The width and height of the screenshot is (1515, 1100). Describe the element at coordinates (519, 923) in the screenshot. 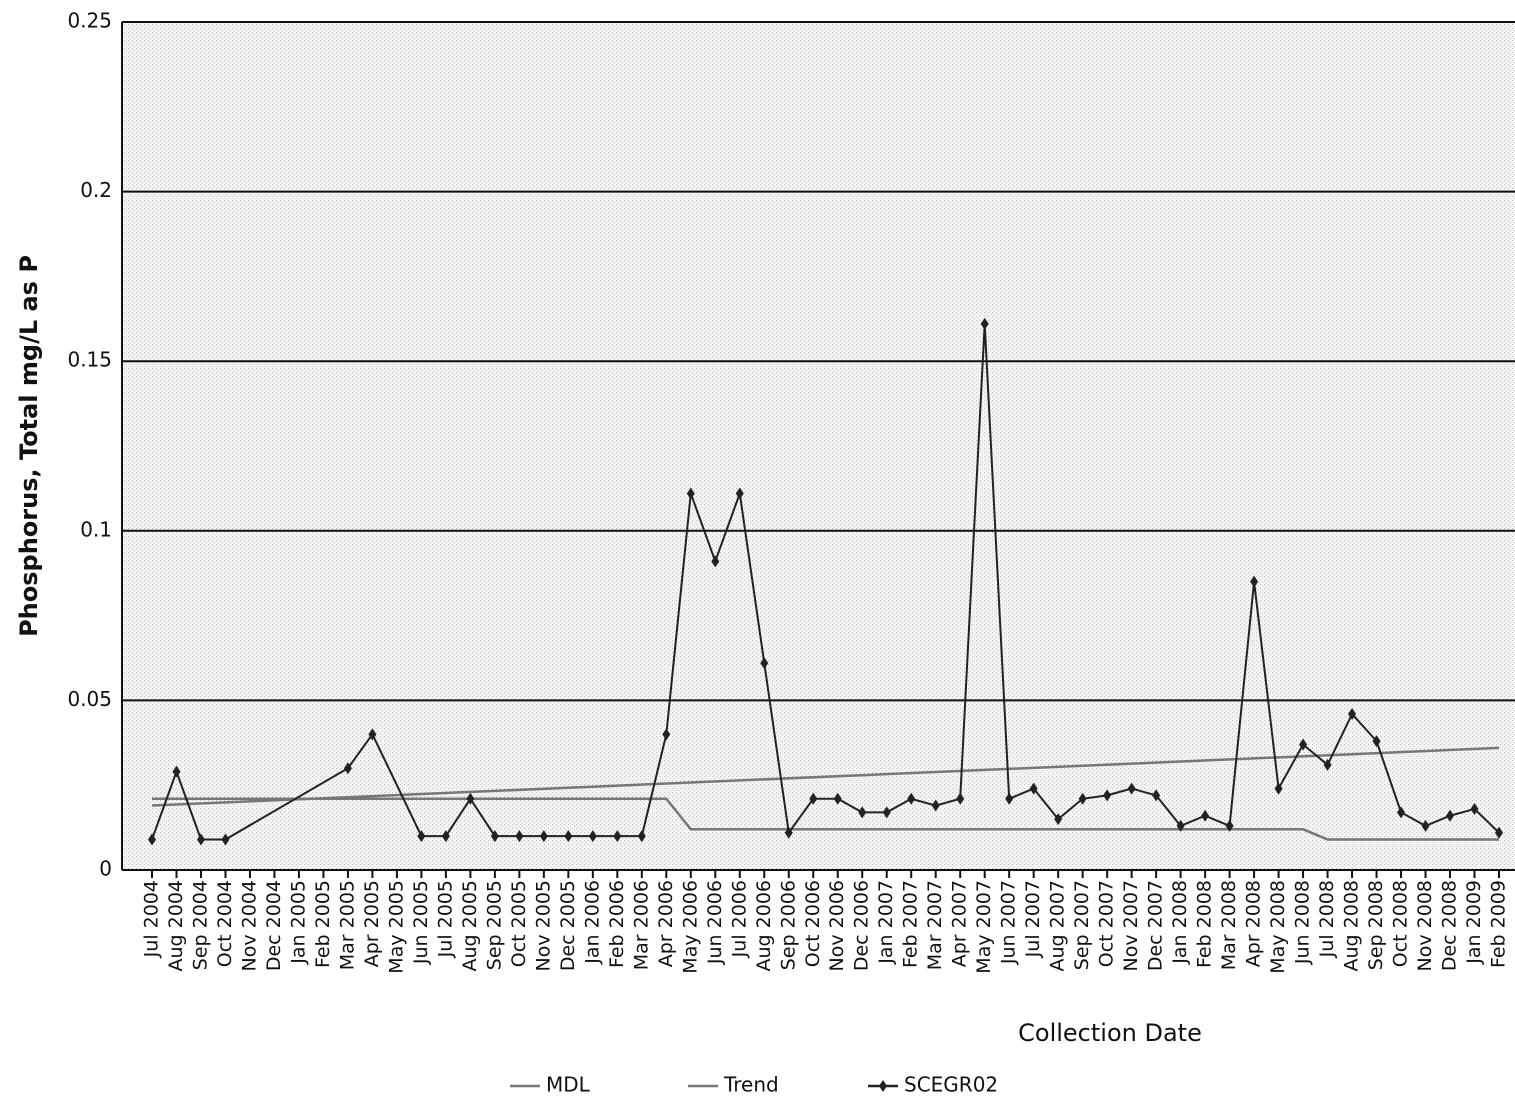

I see `x-tick-label: Oct 2005` at that location.